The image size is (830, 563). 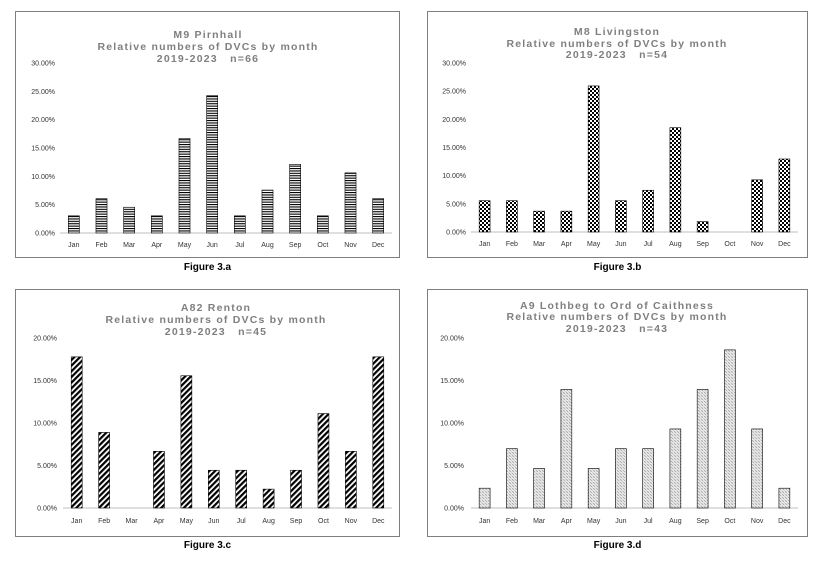 I want to click on figure-caption-d: Figure 3.d, so click(x=617, y=545).